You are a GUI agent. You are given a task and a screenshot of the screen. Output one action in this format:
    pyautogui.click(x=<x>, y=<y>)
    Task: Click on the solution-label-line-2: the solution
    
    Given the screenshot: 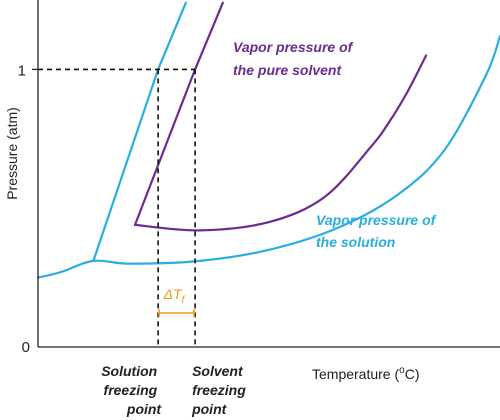 What is the action you would take?
    pyautogui.click(x=355, y=242)
    